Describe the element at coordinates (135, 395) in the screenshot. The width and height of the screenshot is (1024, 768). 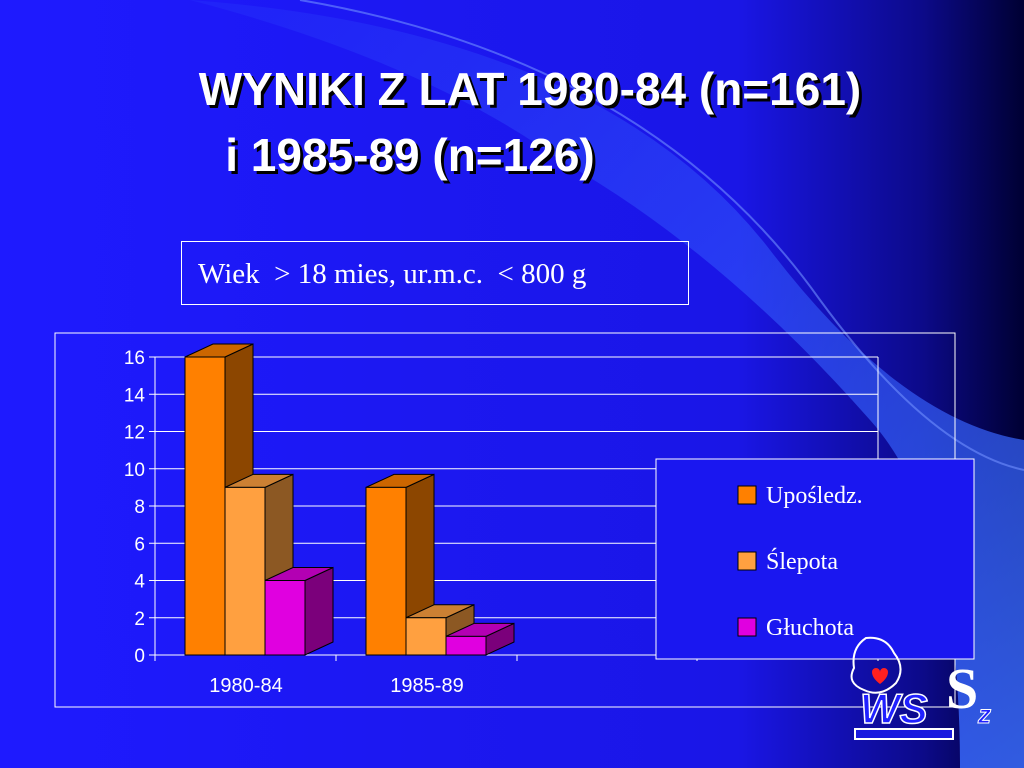
I see `y-tick-label: 14` at that location.